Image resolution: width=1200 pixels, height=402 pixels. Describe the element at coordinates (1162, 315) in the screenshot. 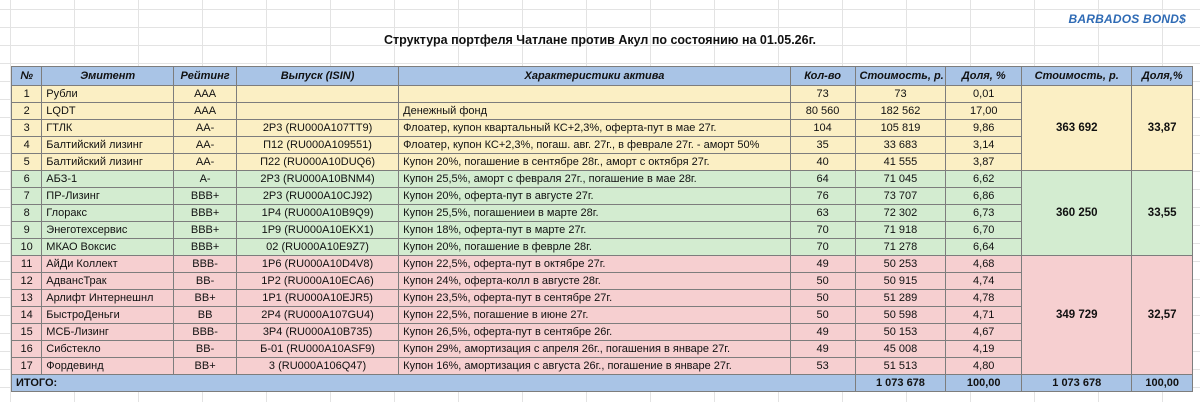

I see `group-share-cell: 32,57` at that location.